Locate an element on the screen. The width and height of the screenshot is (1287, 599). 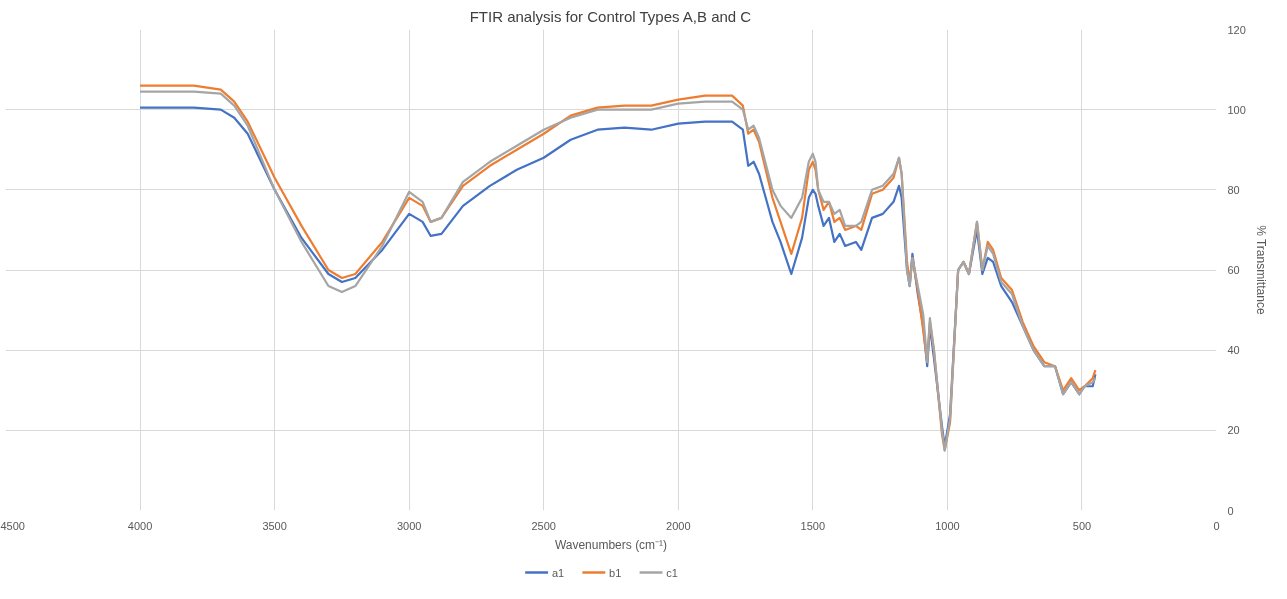
y-tick-label: 80 is located at coordinates (1233, 189).